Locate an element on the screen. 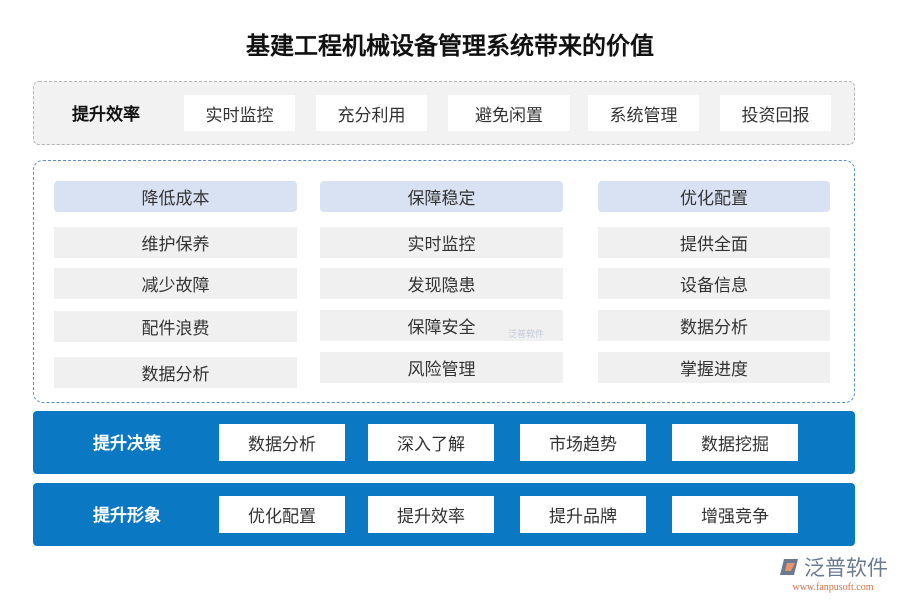 This screenshot has height=600, width=900. column-item: 发现隐患 is located at coordinates (441, 283).